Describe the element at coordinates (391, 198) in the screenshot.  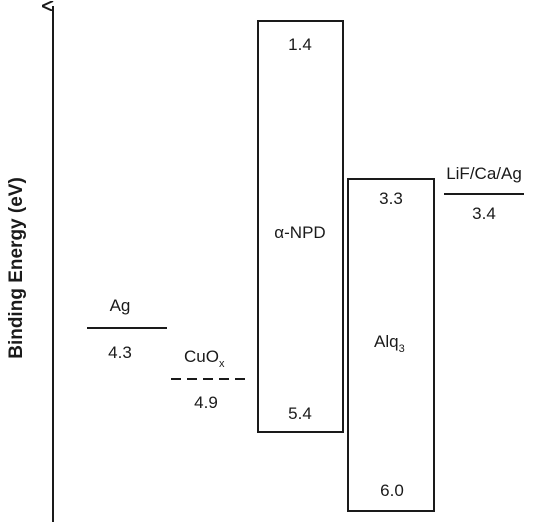
I see `alq3-lumo-value: 3.3` at that location.